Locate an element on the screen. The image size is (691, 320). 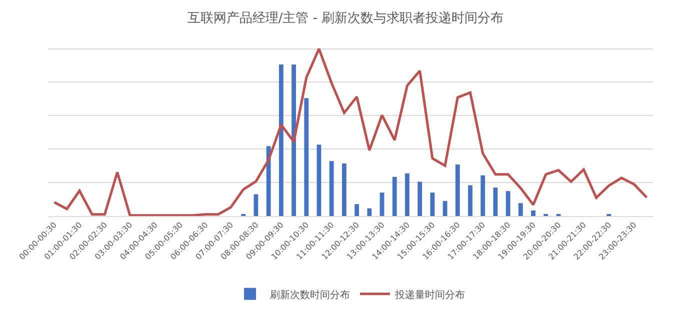
chart-title: 互联网产品经理/主管 - 刷新次数与求职者投递时间分布 is located at coordinates (345, 18).